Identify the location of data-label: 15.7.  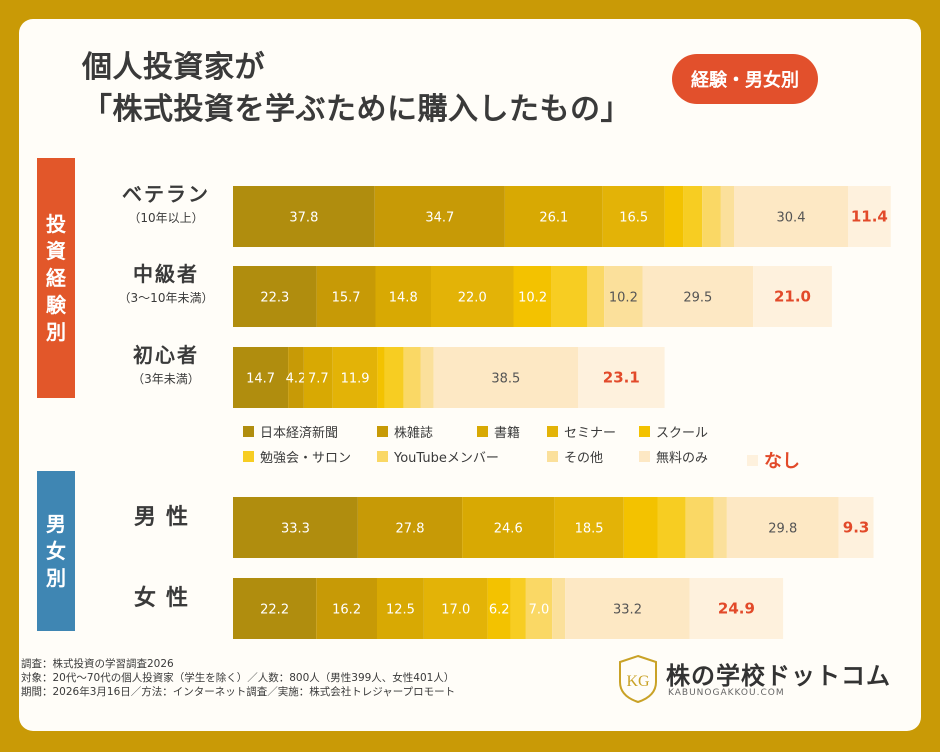
(346, 298).